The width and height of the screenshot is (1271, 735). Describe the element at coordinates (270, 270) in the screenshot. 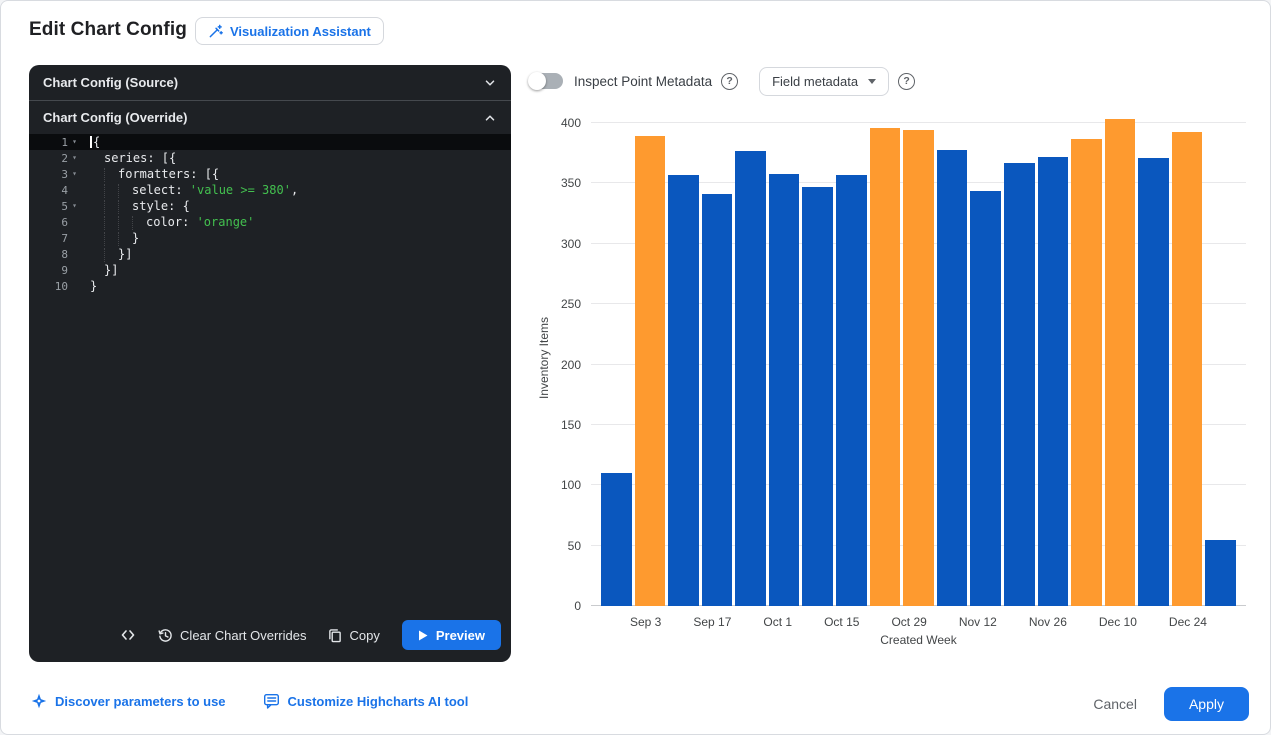

I see `code-line: 9}]` at that location.